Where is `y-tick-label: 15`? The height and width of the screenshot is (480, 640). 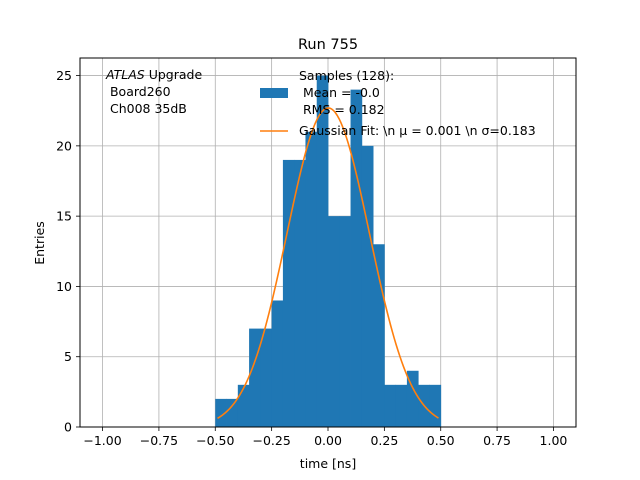 y-tick-label: 15 is located at coordinates (64, 216).